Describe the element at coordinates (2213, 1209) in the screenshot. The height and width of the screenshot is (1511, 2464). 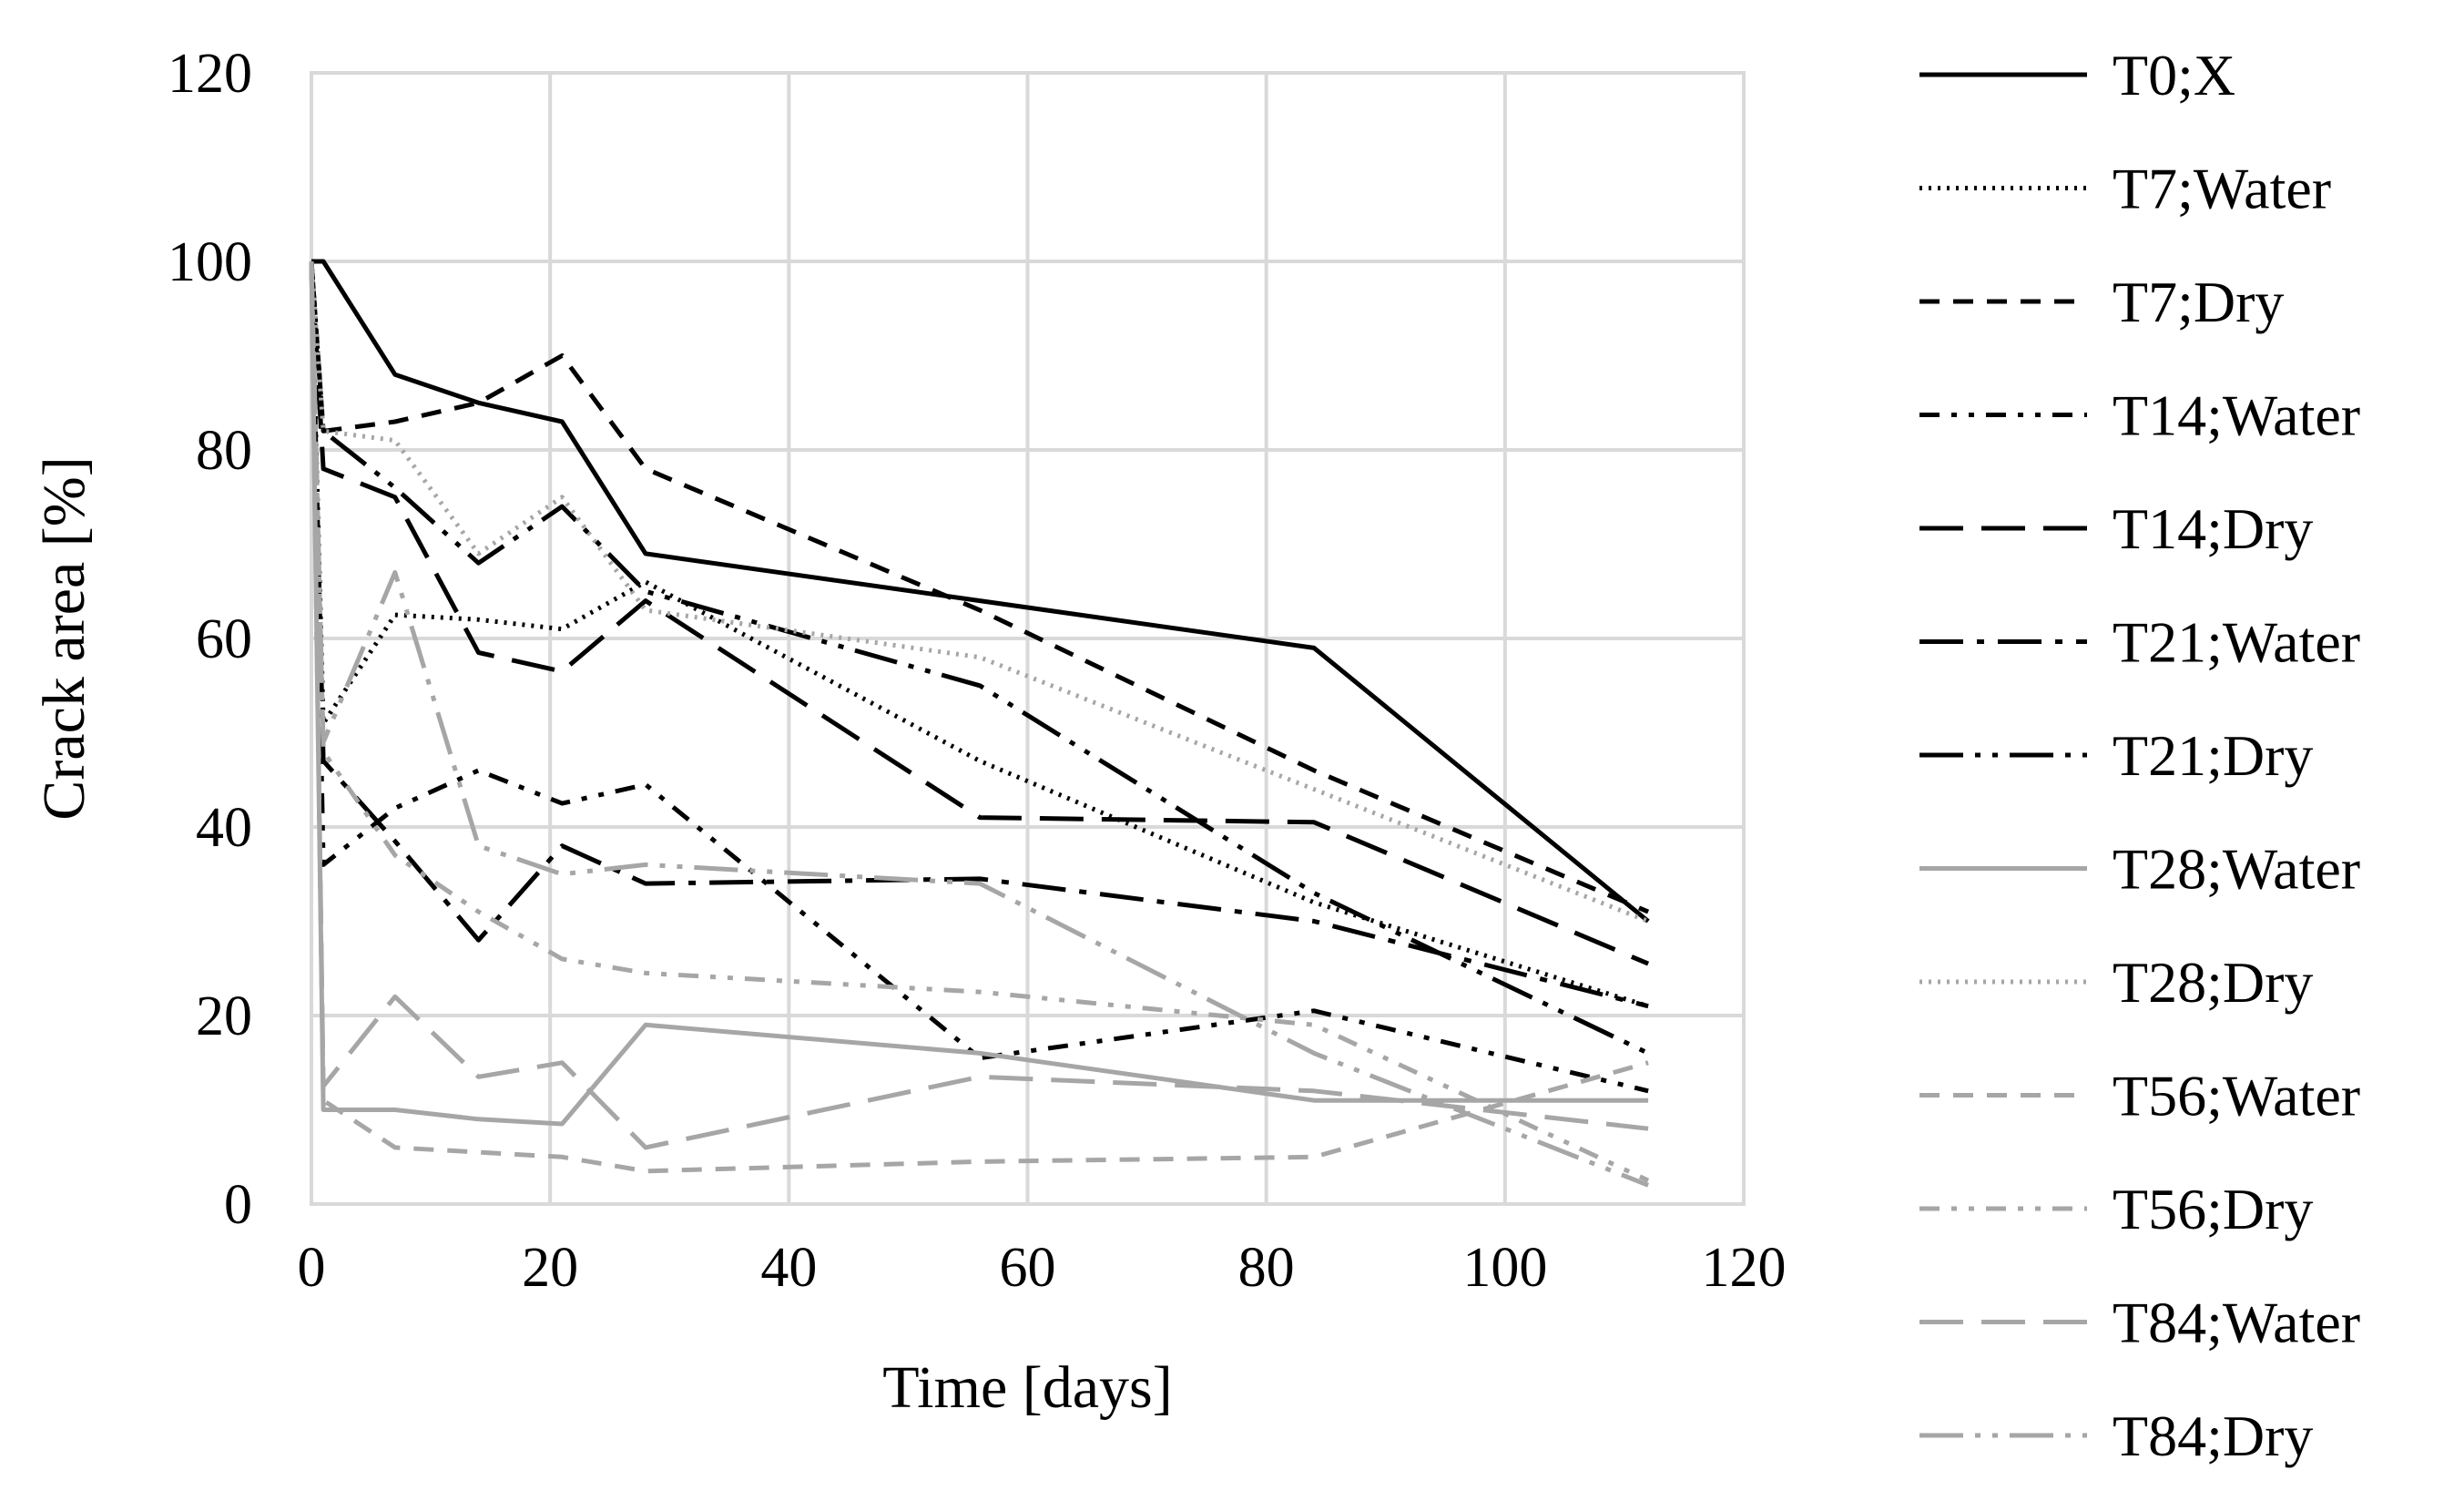
I see `legend-label: T56;Dry` at that location.